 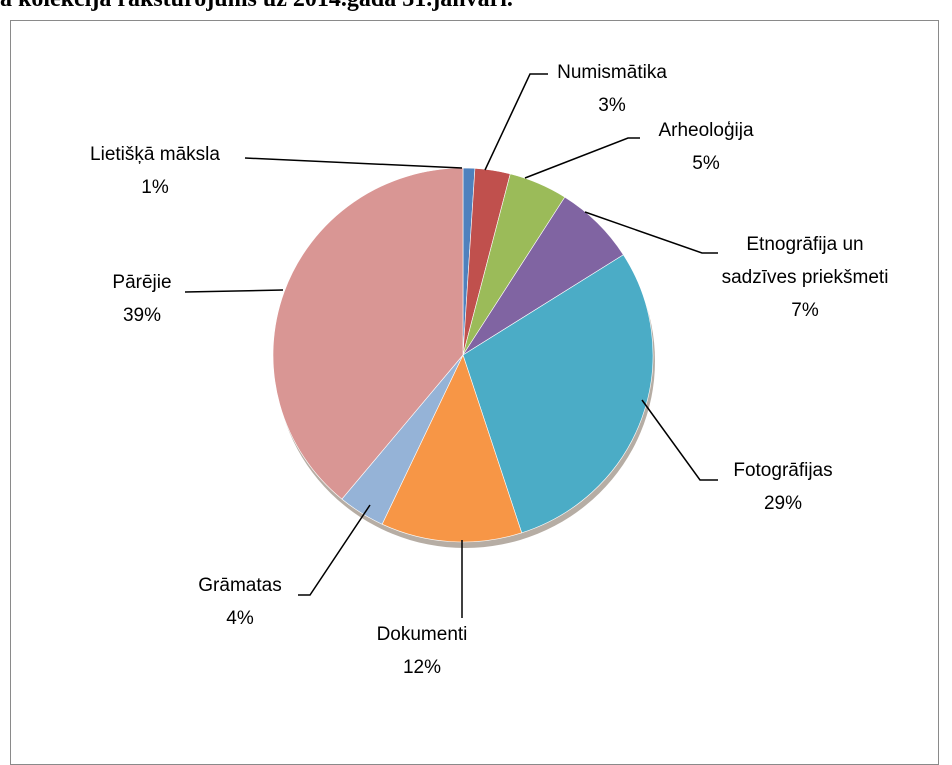 I want to click on slice-value-label: 4%, so click(x=240, y=618).